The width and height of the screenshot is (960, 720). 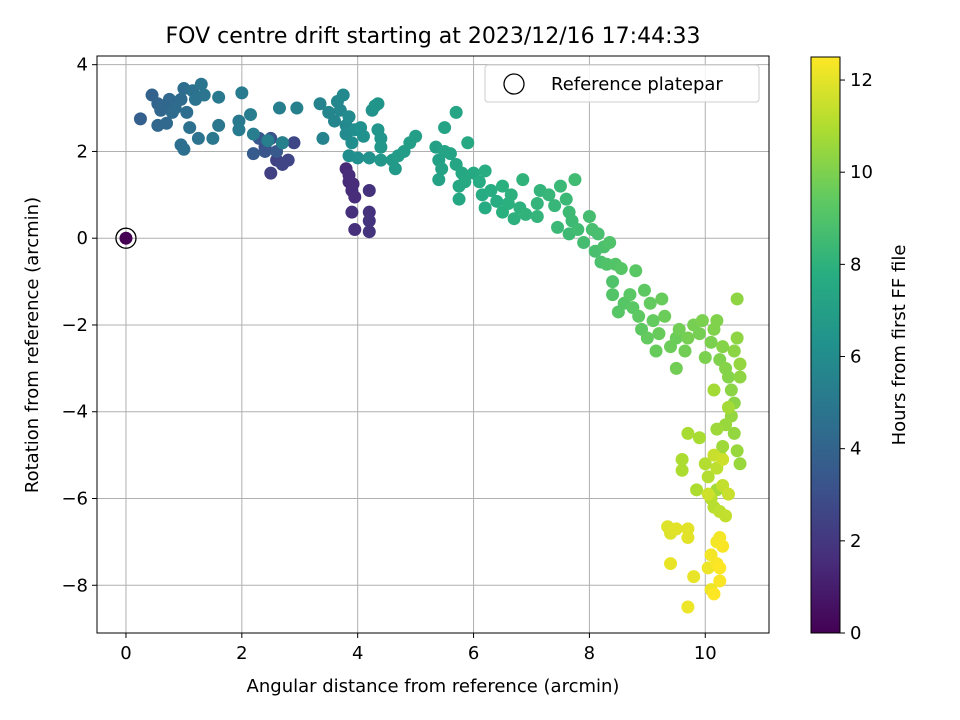 I want to click on colorbar-tick-label: 6, so click(x=855, y=357).